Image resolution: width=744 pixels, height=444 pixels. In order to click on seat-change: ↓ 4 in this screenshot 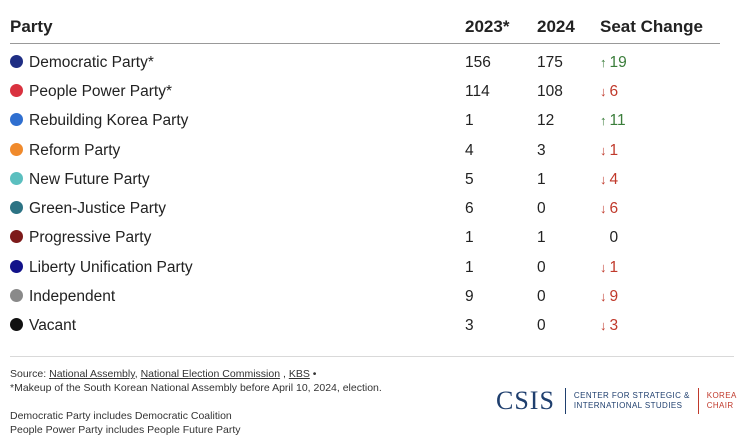, I will do `click(660, 179)`.